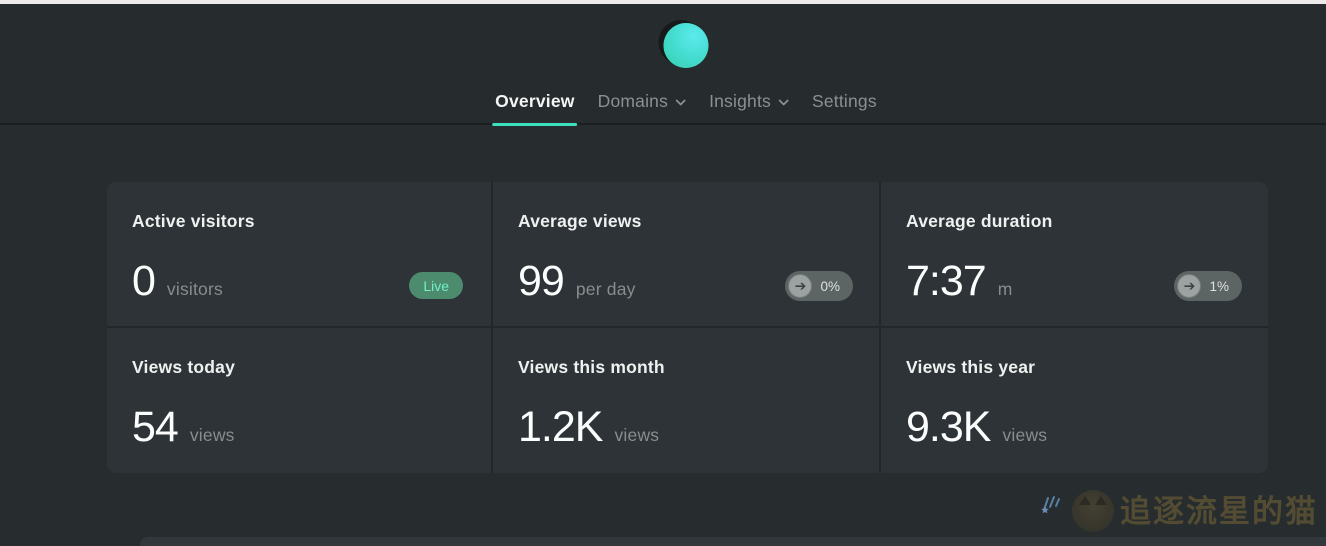 The height and width of the screenshot is (546, 1326). What do you see at coordinates (560, 427) in the screenshot?
I see `card-value: 1.2K` at bounding box center [560, 427].